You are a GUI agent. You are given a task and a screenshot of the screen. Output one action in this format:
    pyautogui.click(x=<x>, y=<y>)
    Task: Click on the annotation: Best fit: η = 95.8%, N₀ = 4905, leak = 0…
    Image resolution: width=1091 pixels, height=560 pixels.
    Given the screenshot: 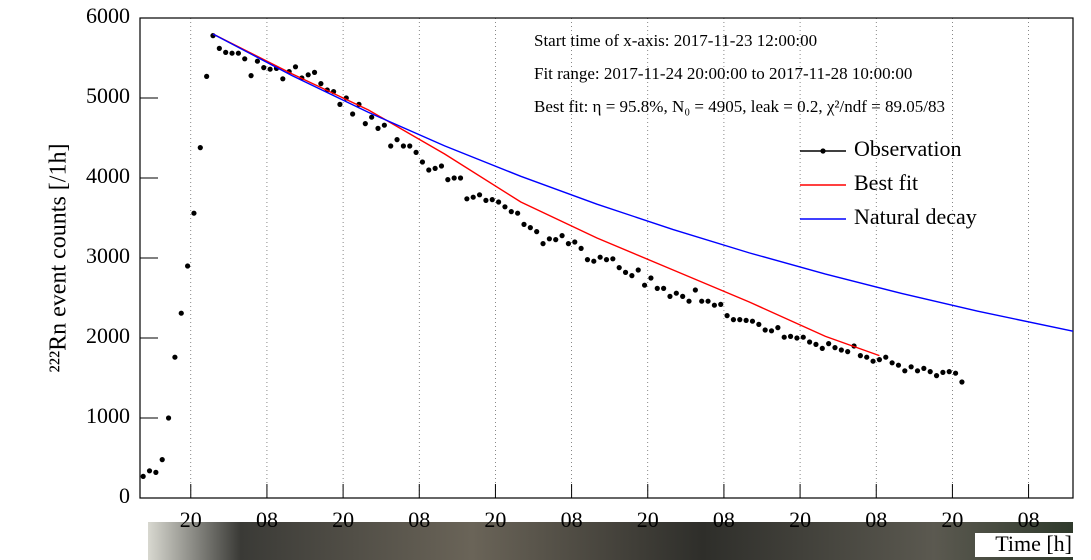 What is the action you would take?
    pyautogui.click(x=739, y=106)
    